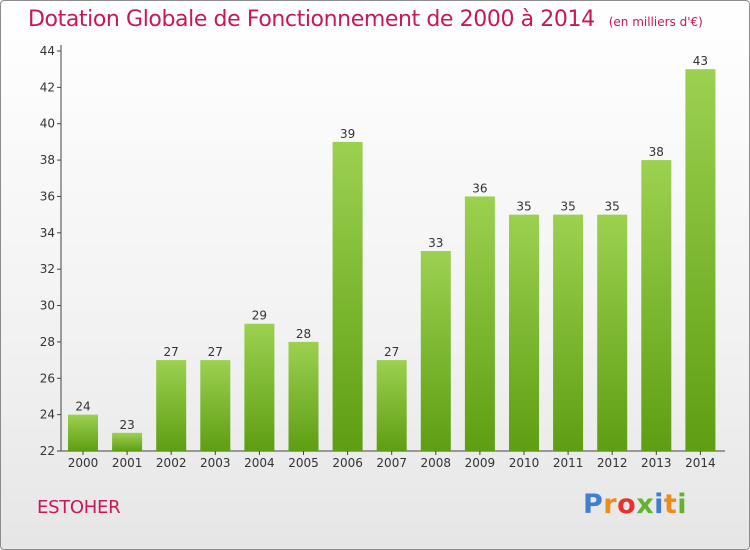 This screenshot has width=750, height=550. What do you see at coordinates (568, 332) in the screenshot?
I see `bar-2011` at bounding box center [568, 332].